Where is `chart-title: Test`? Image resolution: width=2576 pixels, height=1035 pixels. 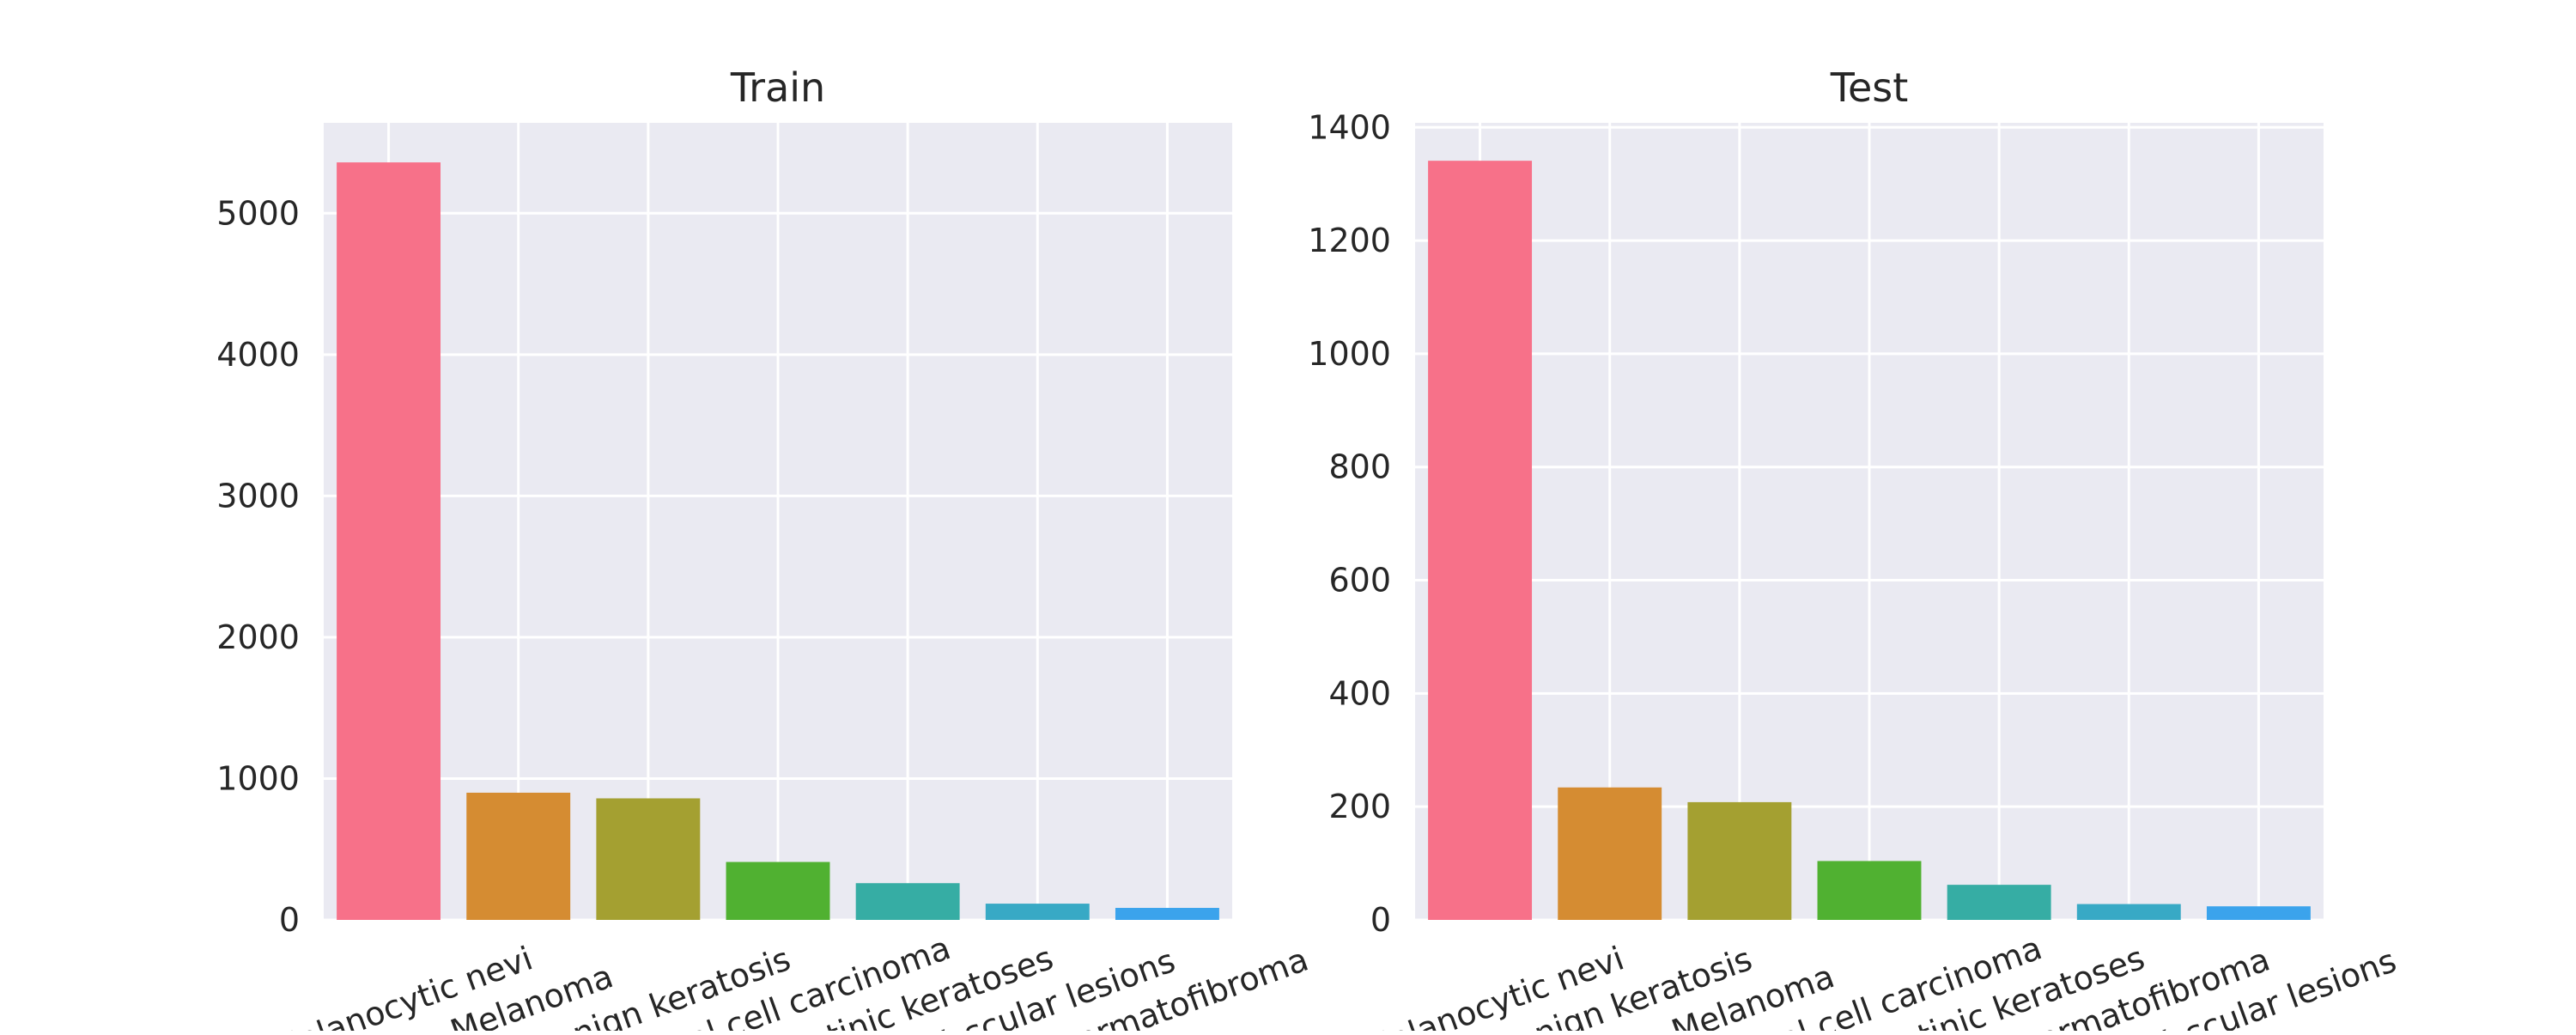 chart-title: Test is located at coordinates (1870, 87).